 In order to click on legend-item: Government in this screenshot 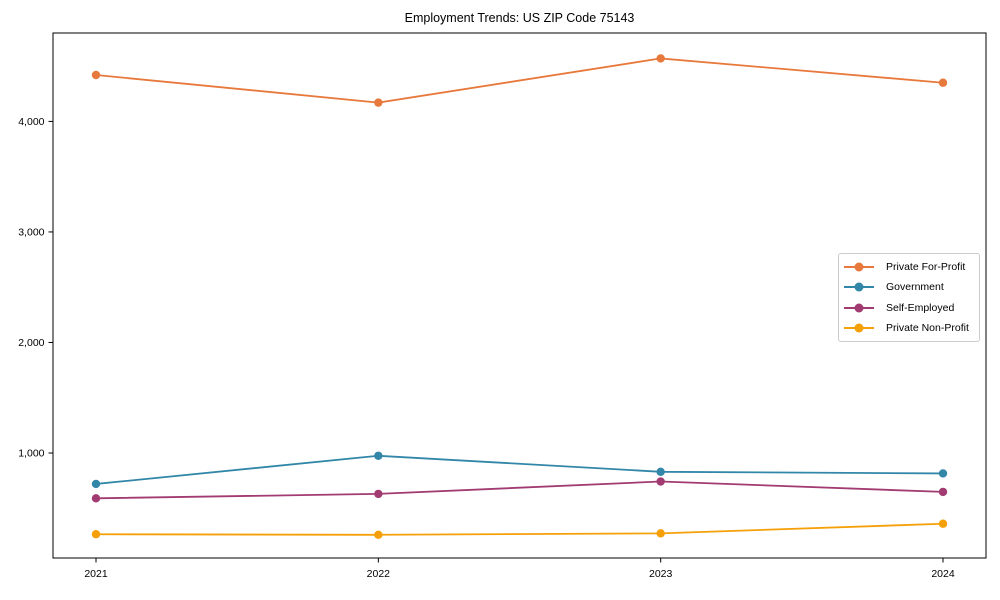, I will do `click(909, 287)`.